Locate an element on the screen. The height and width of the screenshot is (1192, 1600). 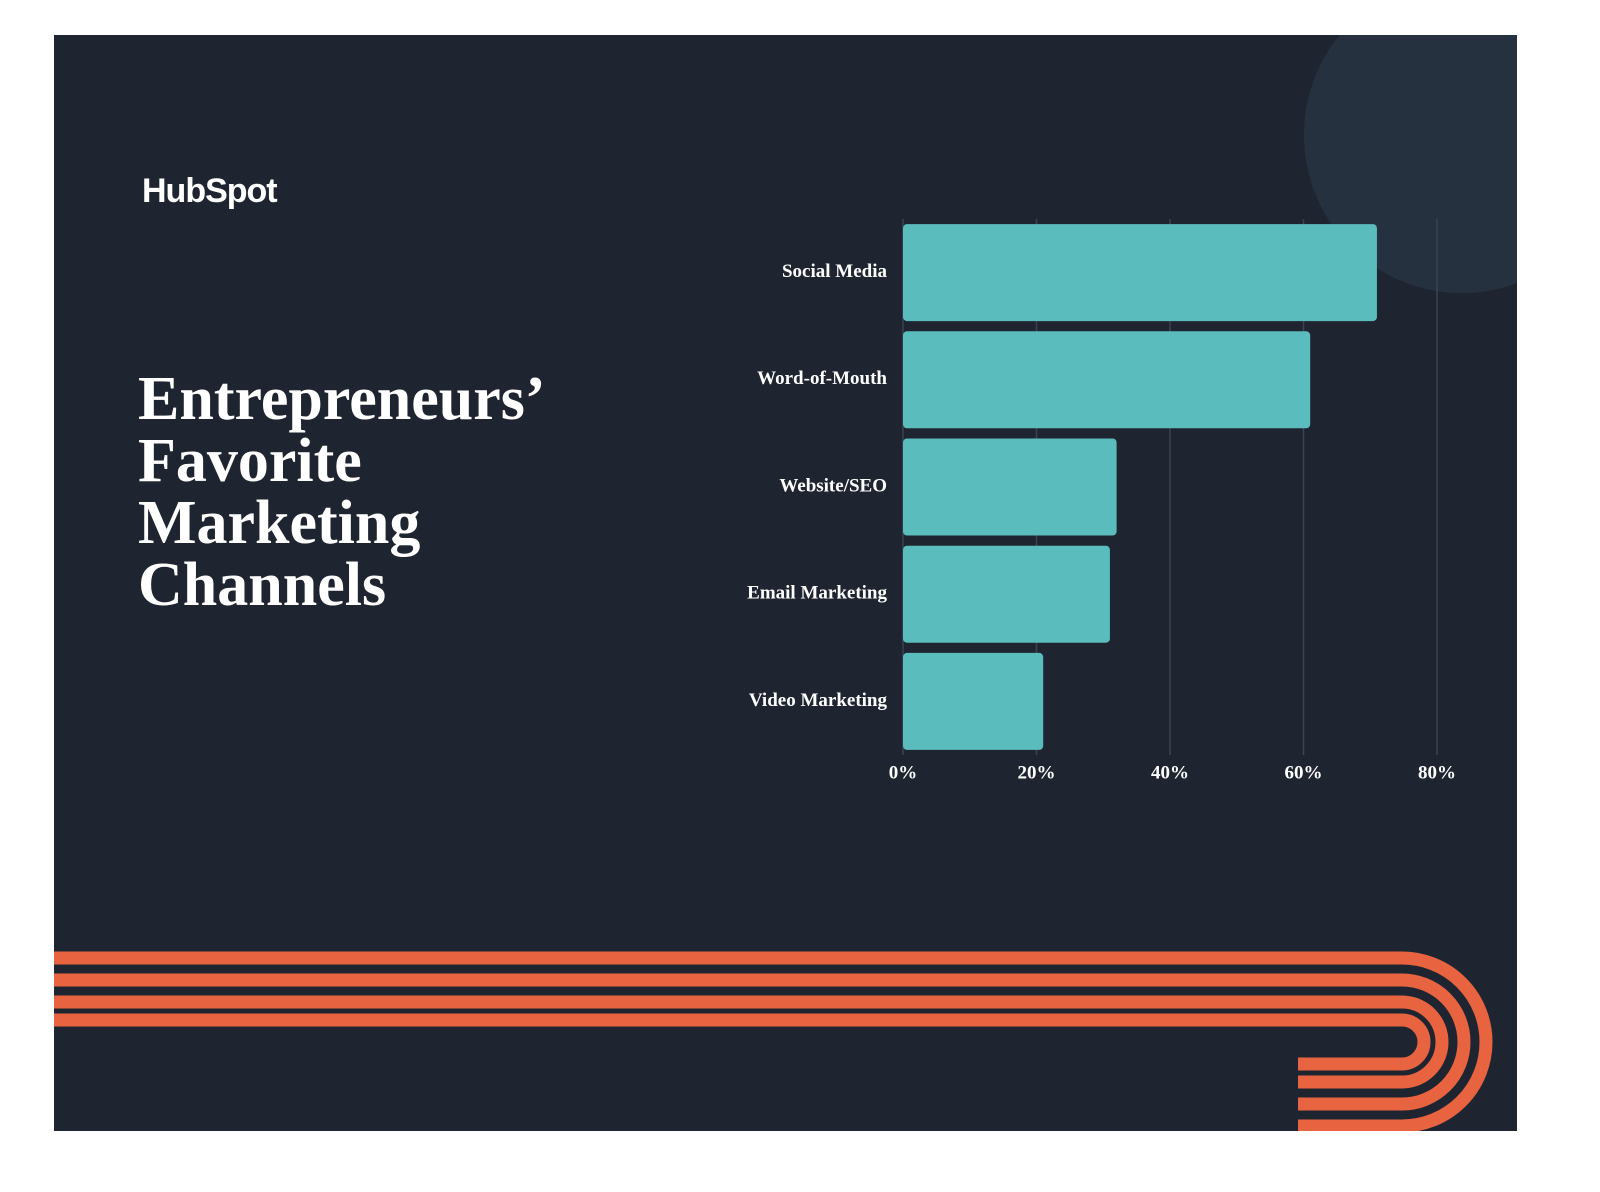
y-tick-label: Social Media is located at coordinates (835, 271).